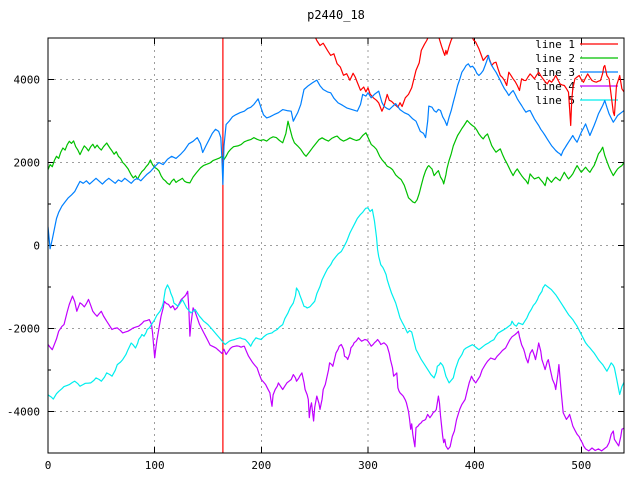 This screenshot has width=640, height=480. What do you see at coordinates (23, 329) in the screenshot?
I see `y-tick-label: -2000` at bounding box center [23, 329].